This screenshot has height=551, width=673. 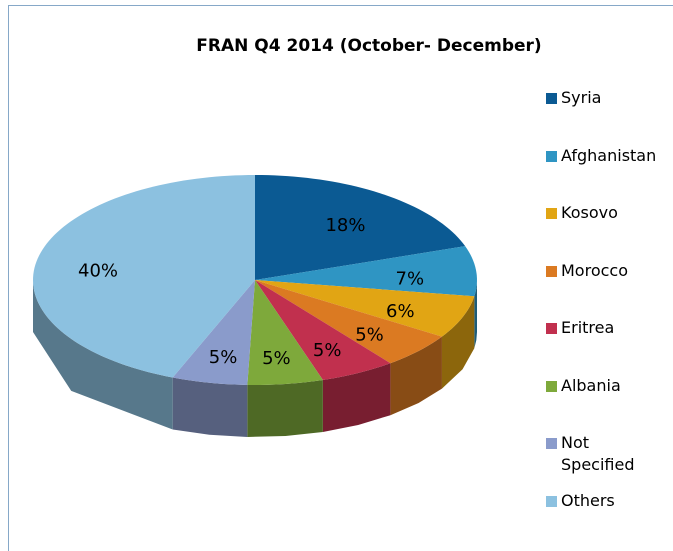 I want to click on legend-label: Not Specified, so click(x=598, y=453).